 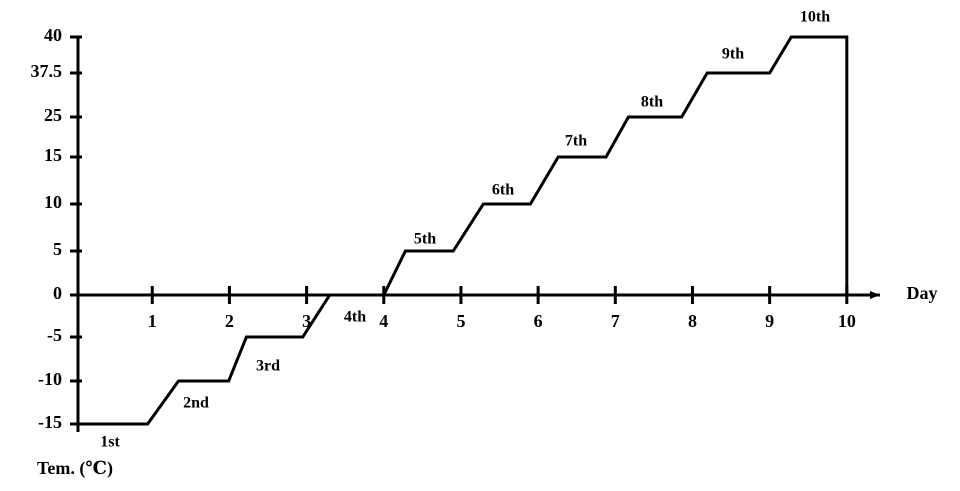 What do you see at coordinates (53, 155) in the screenshot?
I see `y-tick-label: 15` at bounding box center [53, 155].